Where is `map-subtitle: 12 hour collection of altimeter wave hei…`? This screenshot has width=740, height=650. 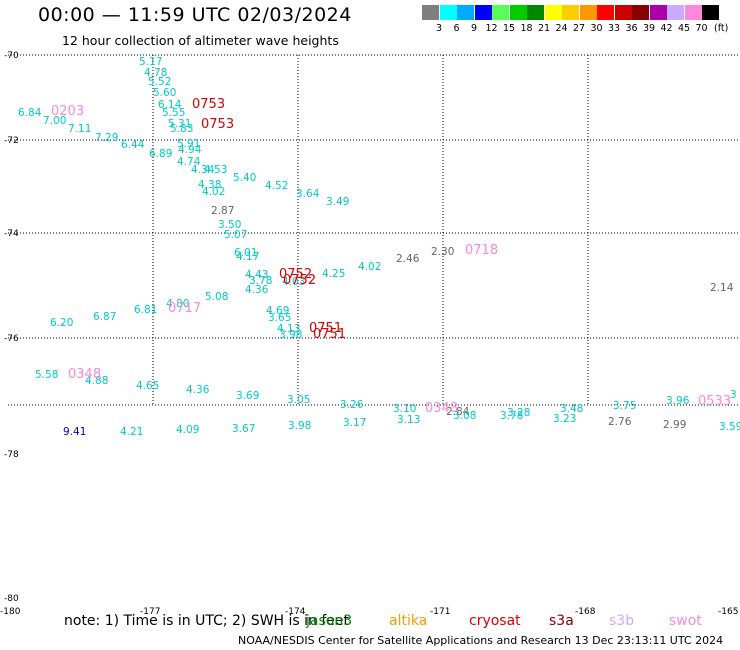 map-subtitle: 12 hour collection of altimeter wave hei… is located at coordinates (200, 40).